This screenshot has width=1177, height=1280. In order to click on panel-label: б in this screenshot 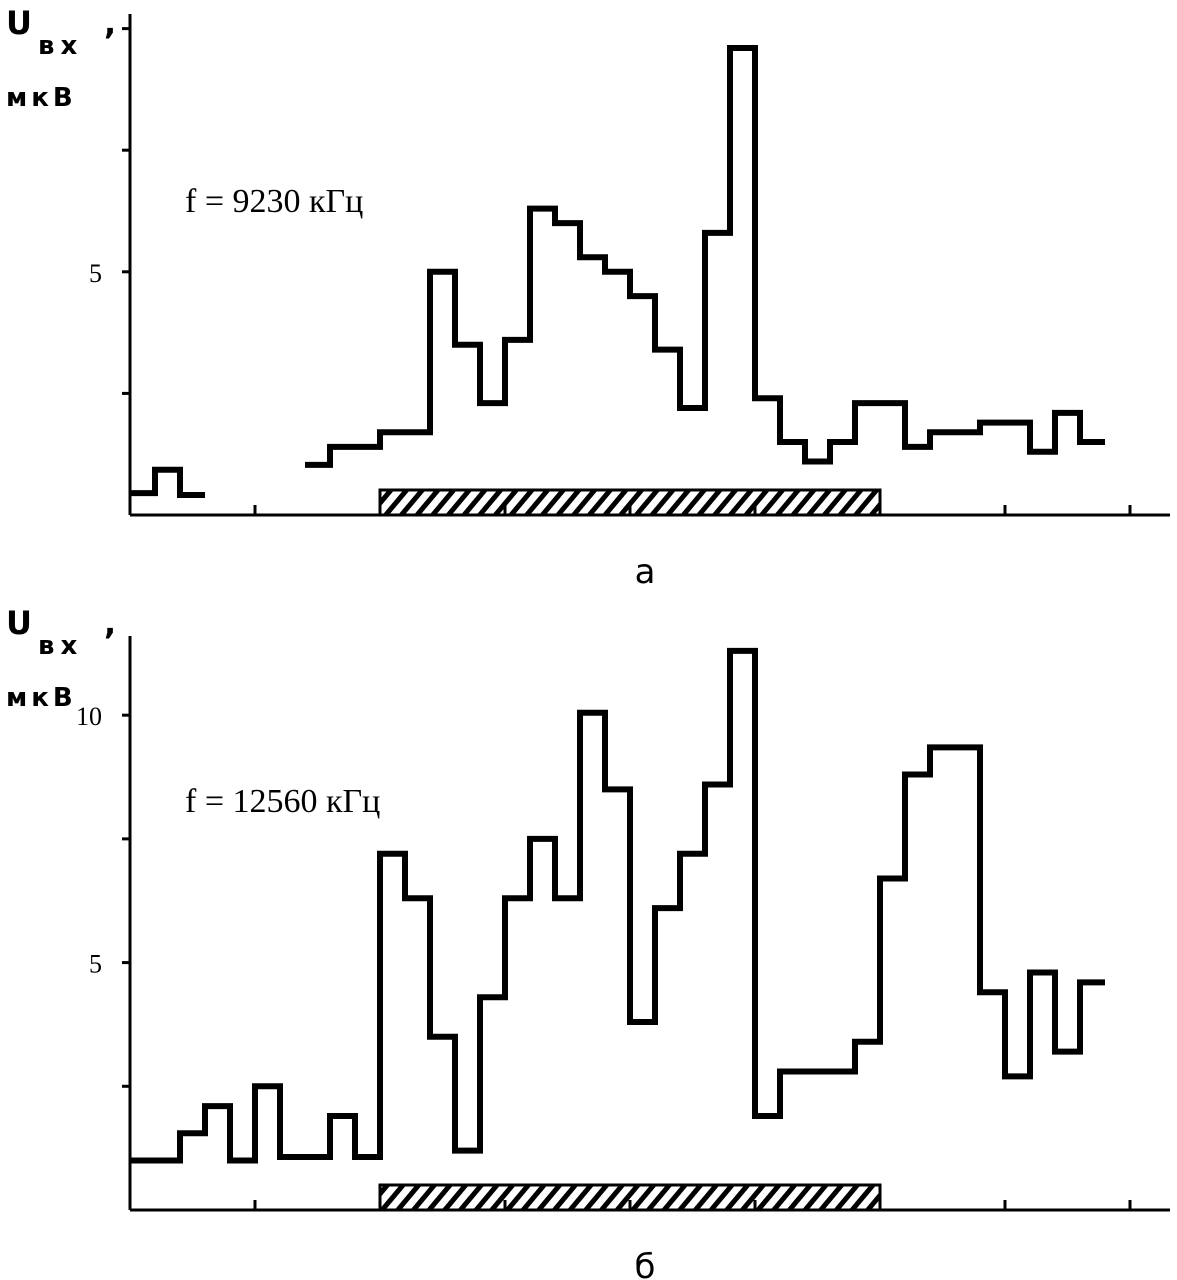, I will do `click(645, 1263)`.